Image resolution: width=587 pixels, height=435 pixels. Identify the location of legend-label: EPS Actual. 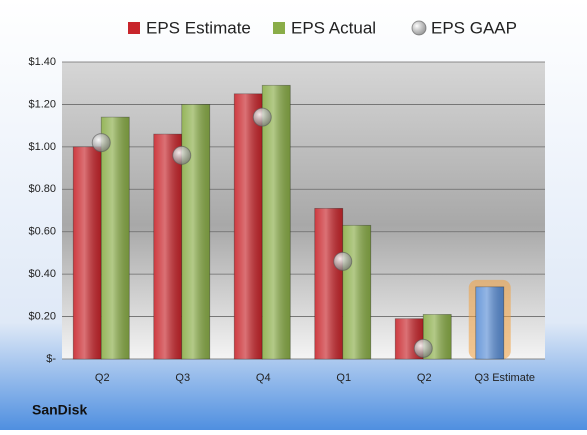
(333, 27).